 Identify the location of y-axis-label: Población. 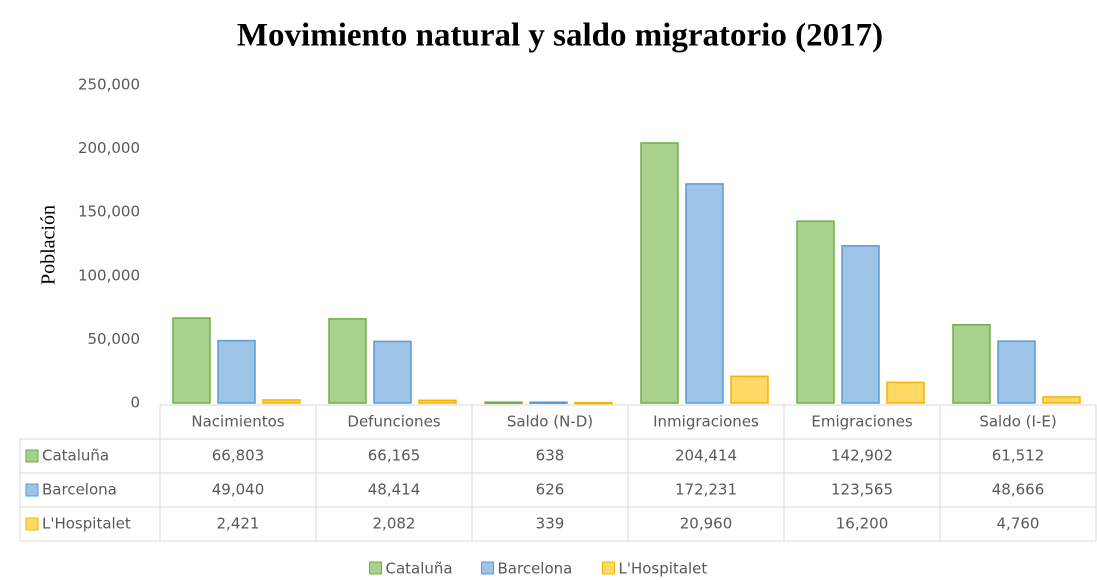
(49, 245).